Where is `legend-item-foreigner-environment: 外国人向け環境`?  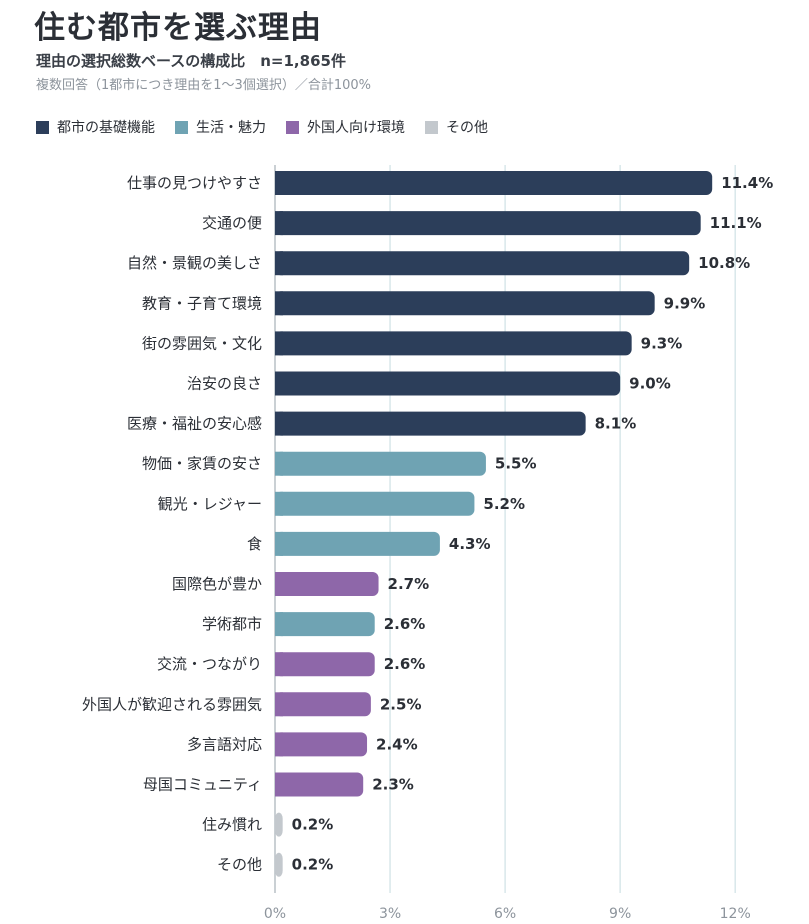
legend-item-foreigner-environment: 外国人向け環境 is located at coordinates (345, 127).